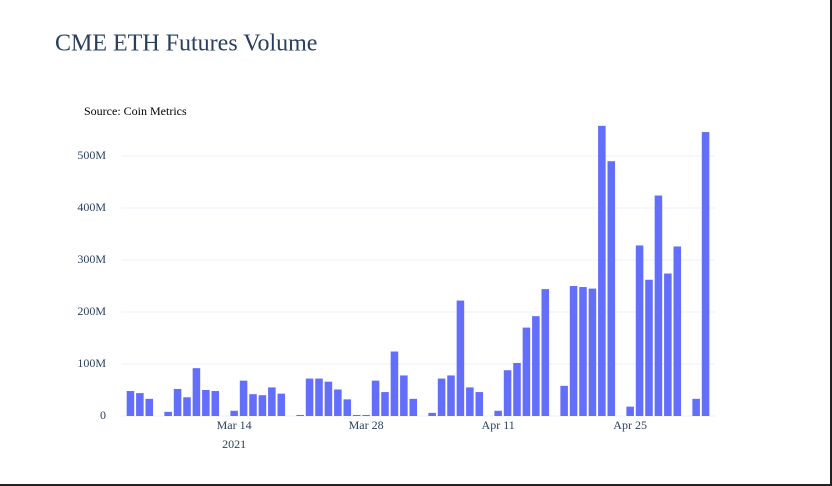 The width and height of the screenshot is (832, 486). I want to click on x-year-label: 2021, so click(234, 444).